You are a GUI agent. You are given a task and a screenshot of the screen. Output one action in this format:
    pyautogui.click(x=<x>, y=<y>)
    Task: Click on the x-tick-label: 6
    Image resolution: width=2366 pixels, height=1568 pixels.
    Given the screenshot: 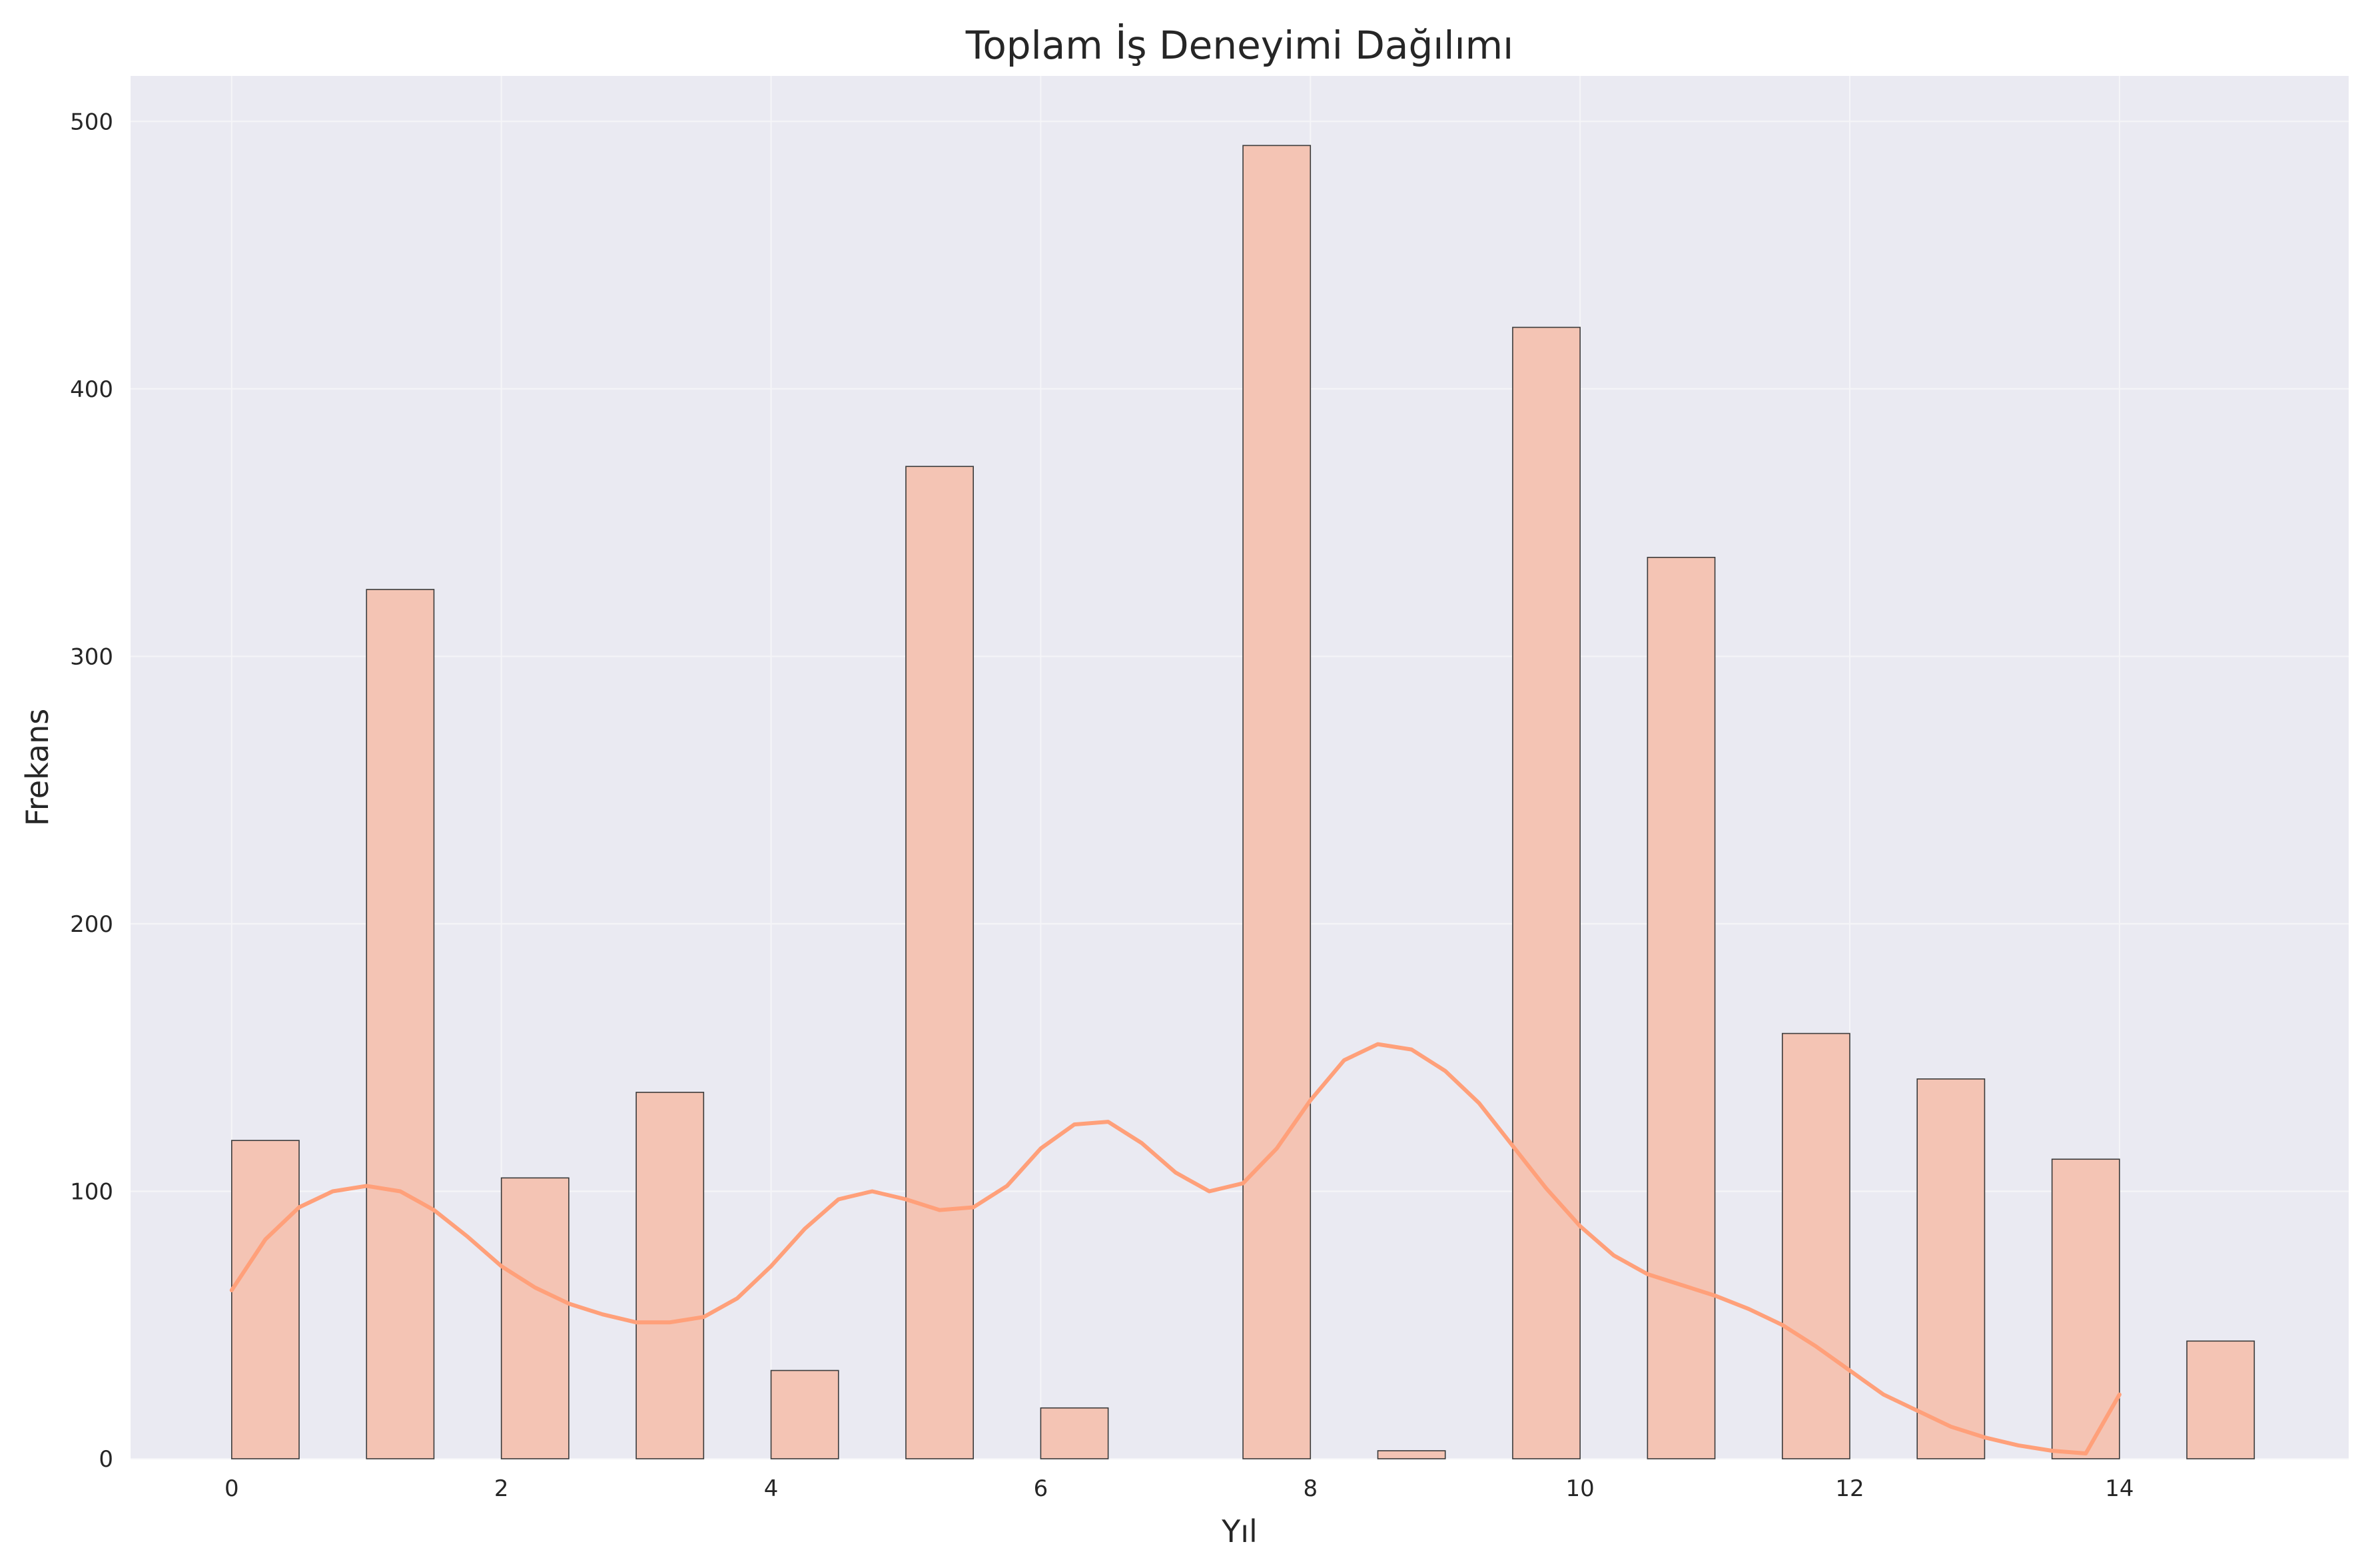 What is the action you would take?
    pyautogui.click(x=1041, y=1488)
    